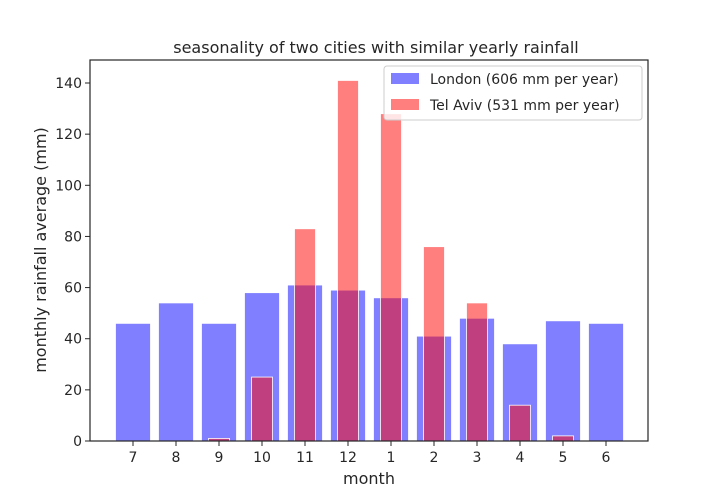 Image resolution: width=720 pixels, height=504 pixels. Describe the element at coordinates (262, 458) in the screenshot. I see `x-tick-label: 10` at that location.